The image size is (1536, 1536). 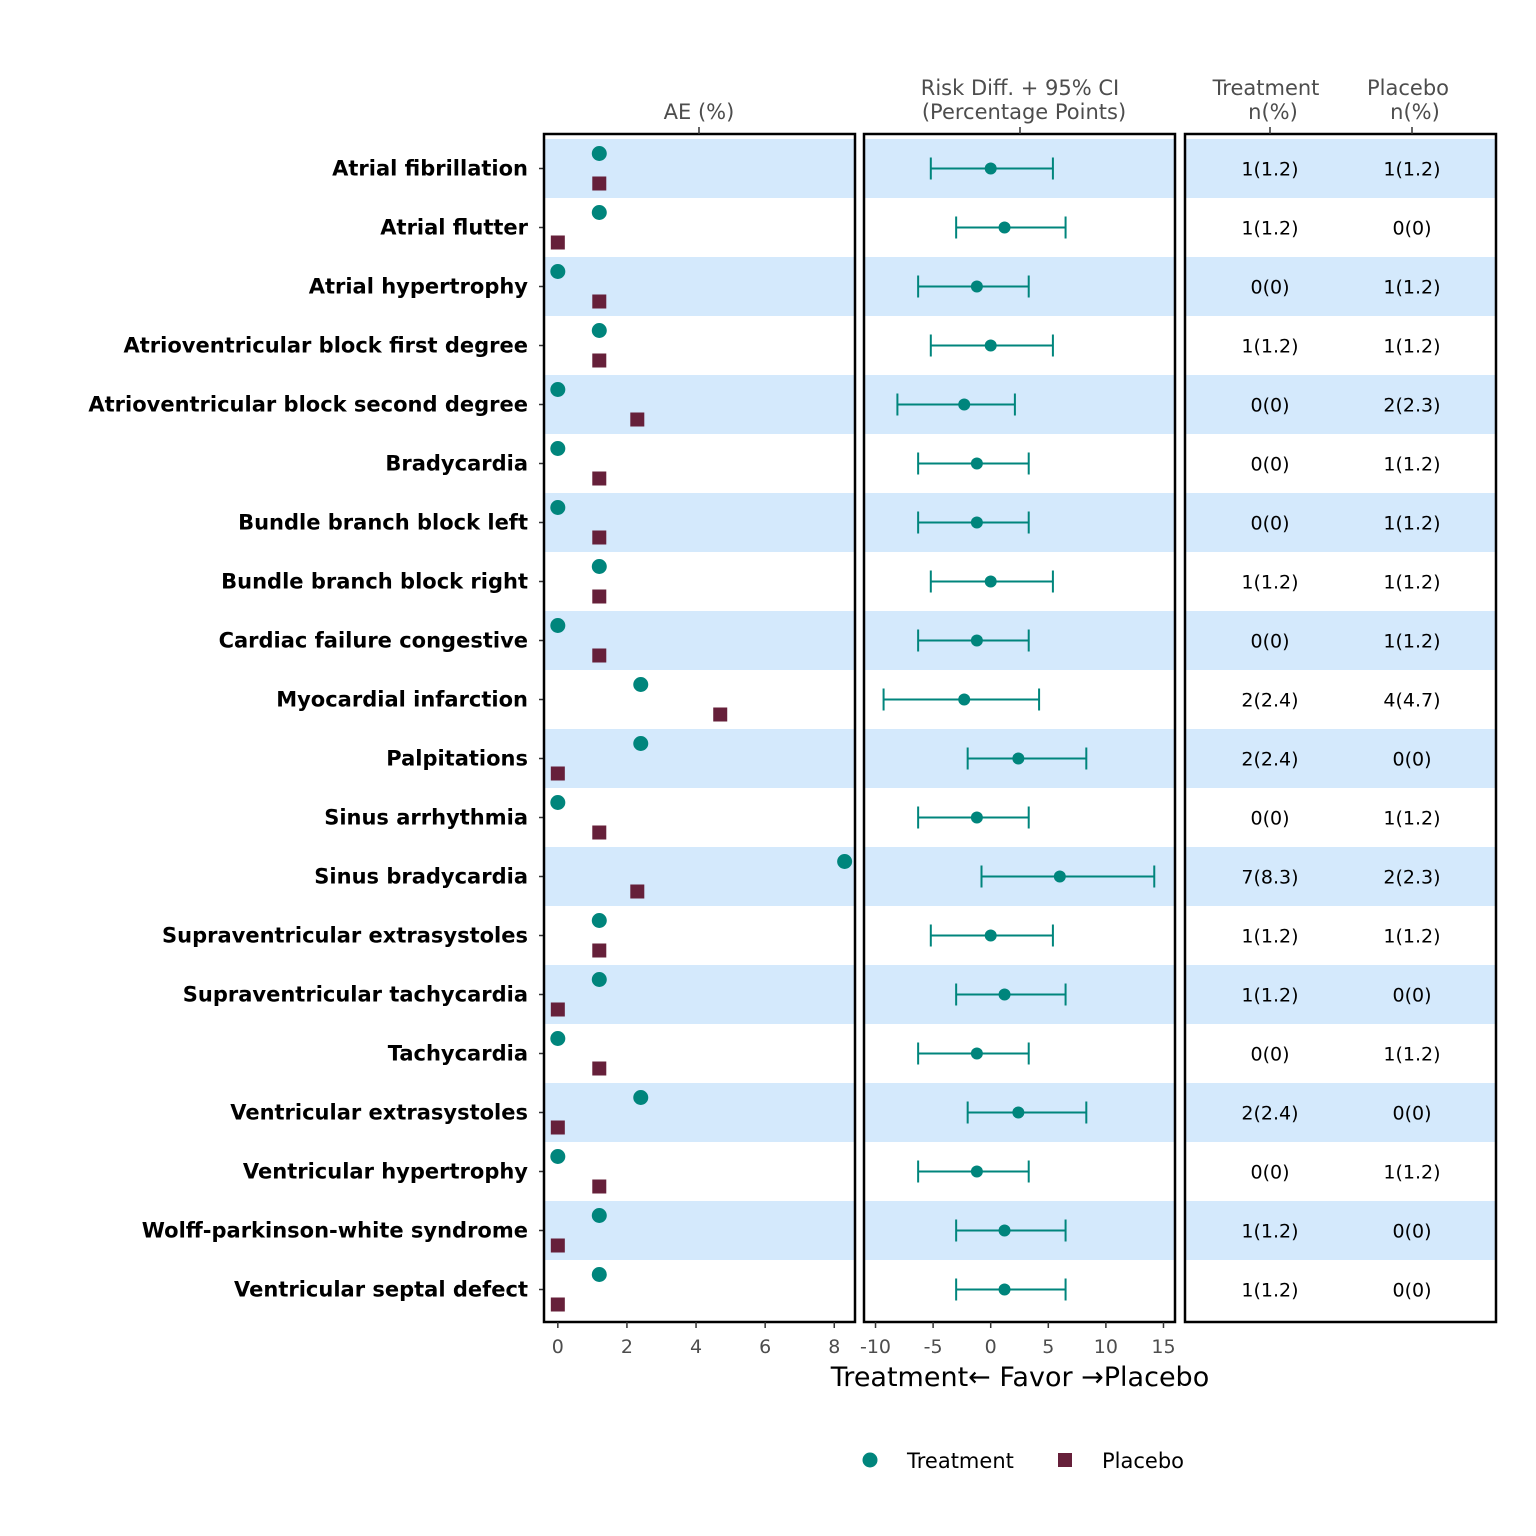 I want to click on row-label: Ventricular hypertrophy, so click(x=385, y=1172).